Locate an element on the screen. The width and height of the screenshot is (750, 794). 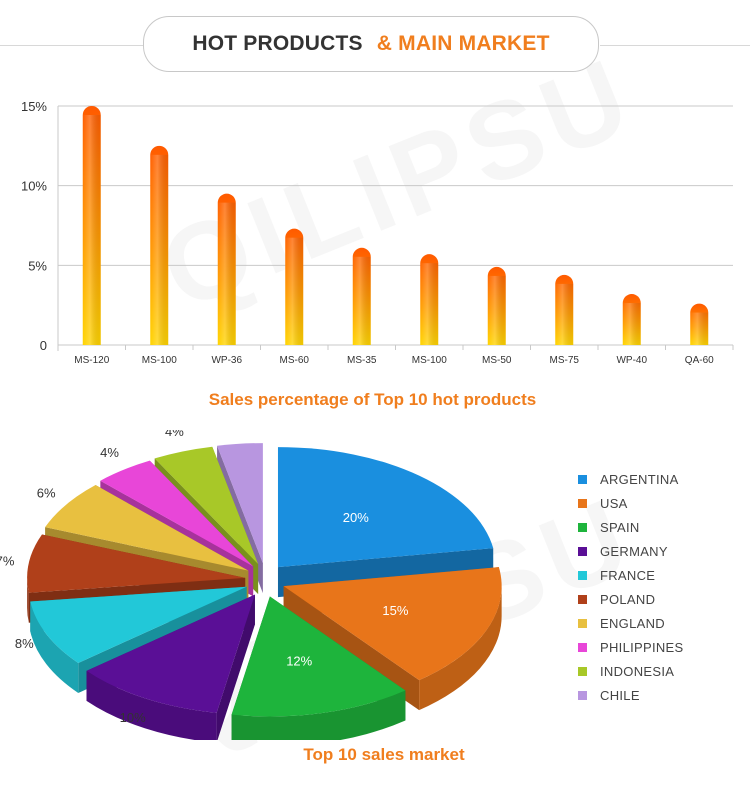
bar-chart-title: Sales percentage of Top 10 hot products is located at coordinates (372, 399).